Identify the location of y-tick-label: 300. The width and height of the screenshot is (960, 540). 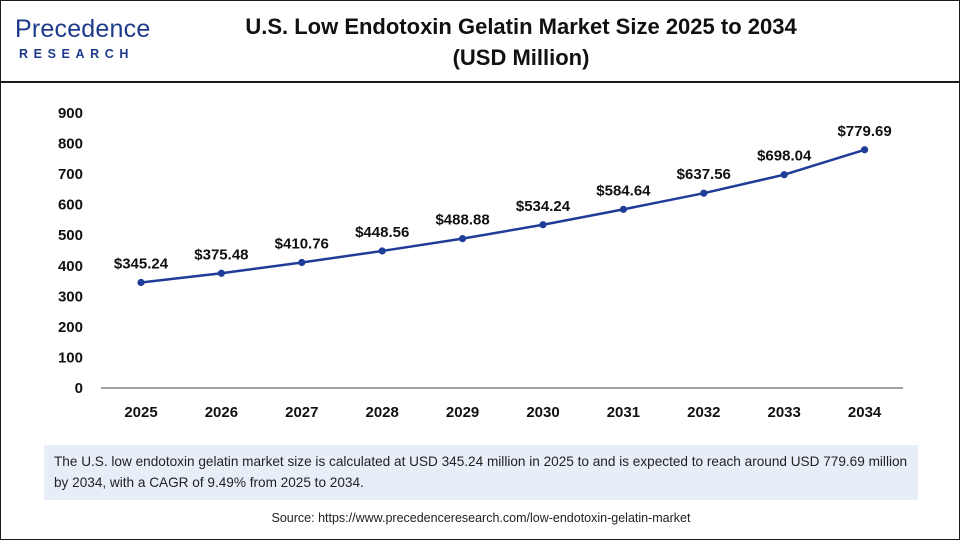
(70, 296).